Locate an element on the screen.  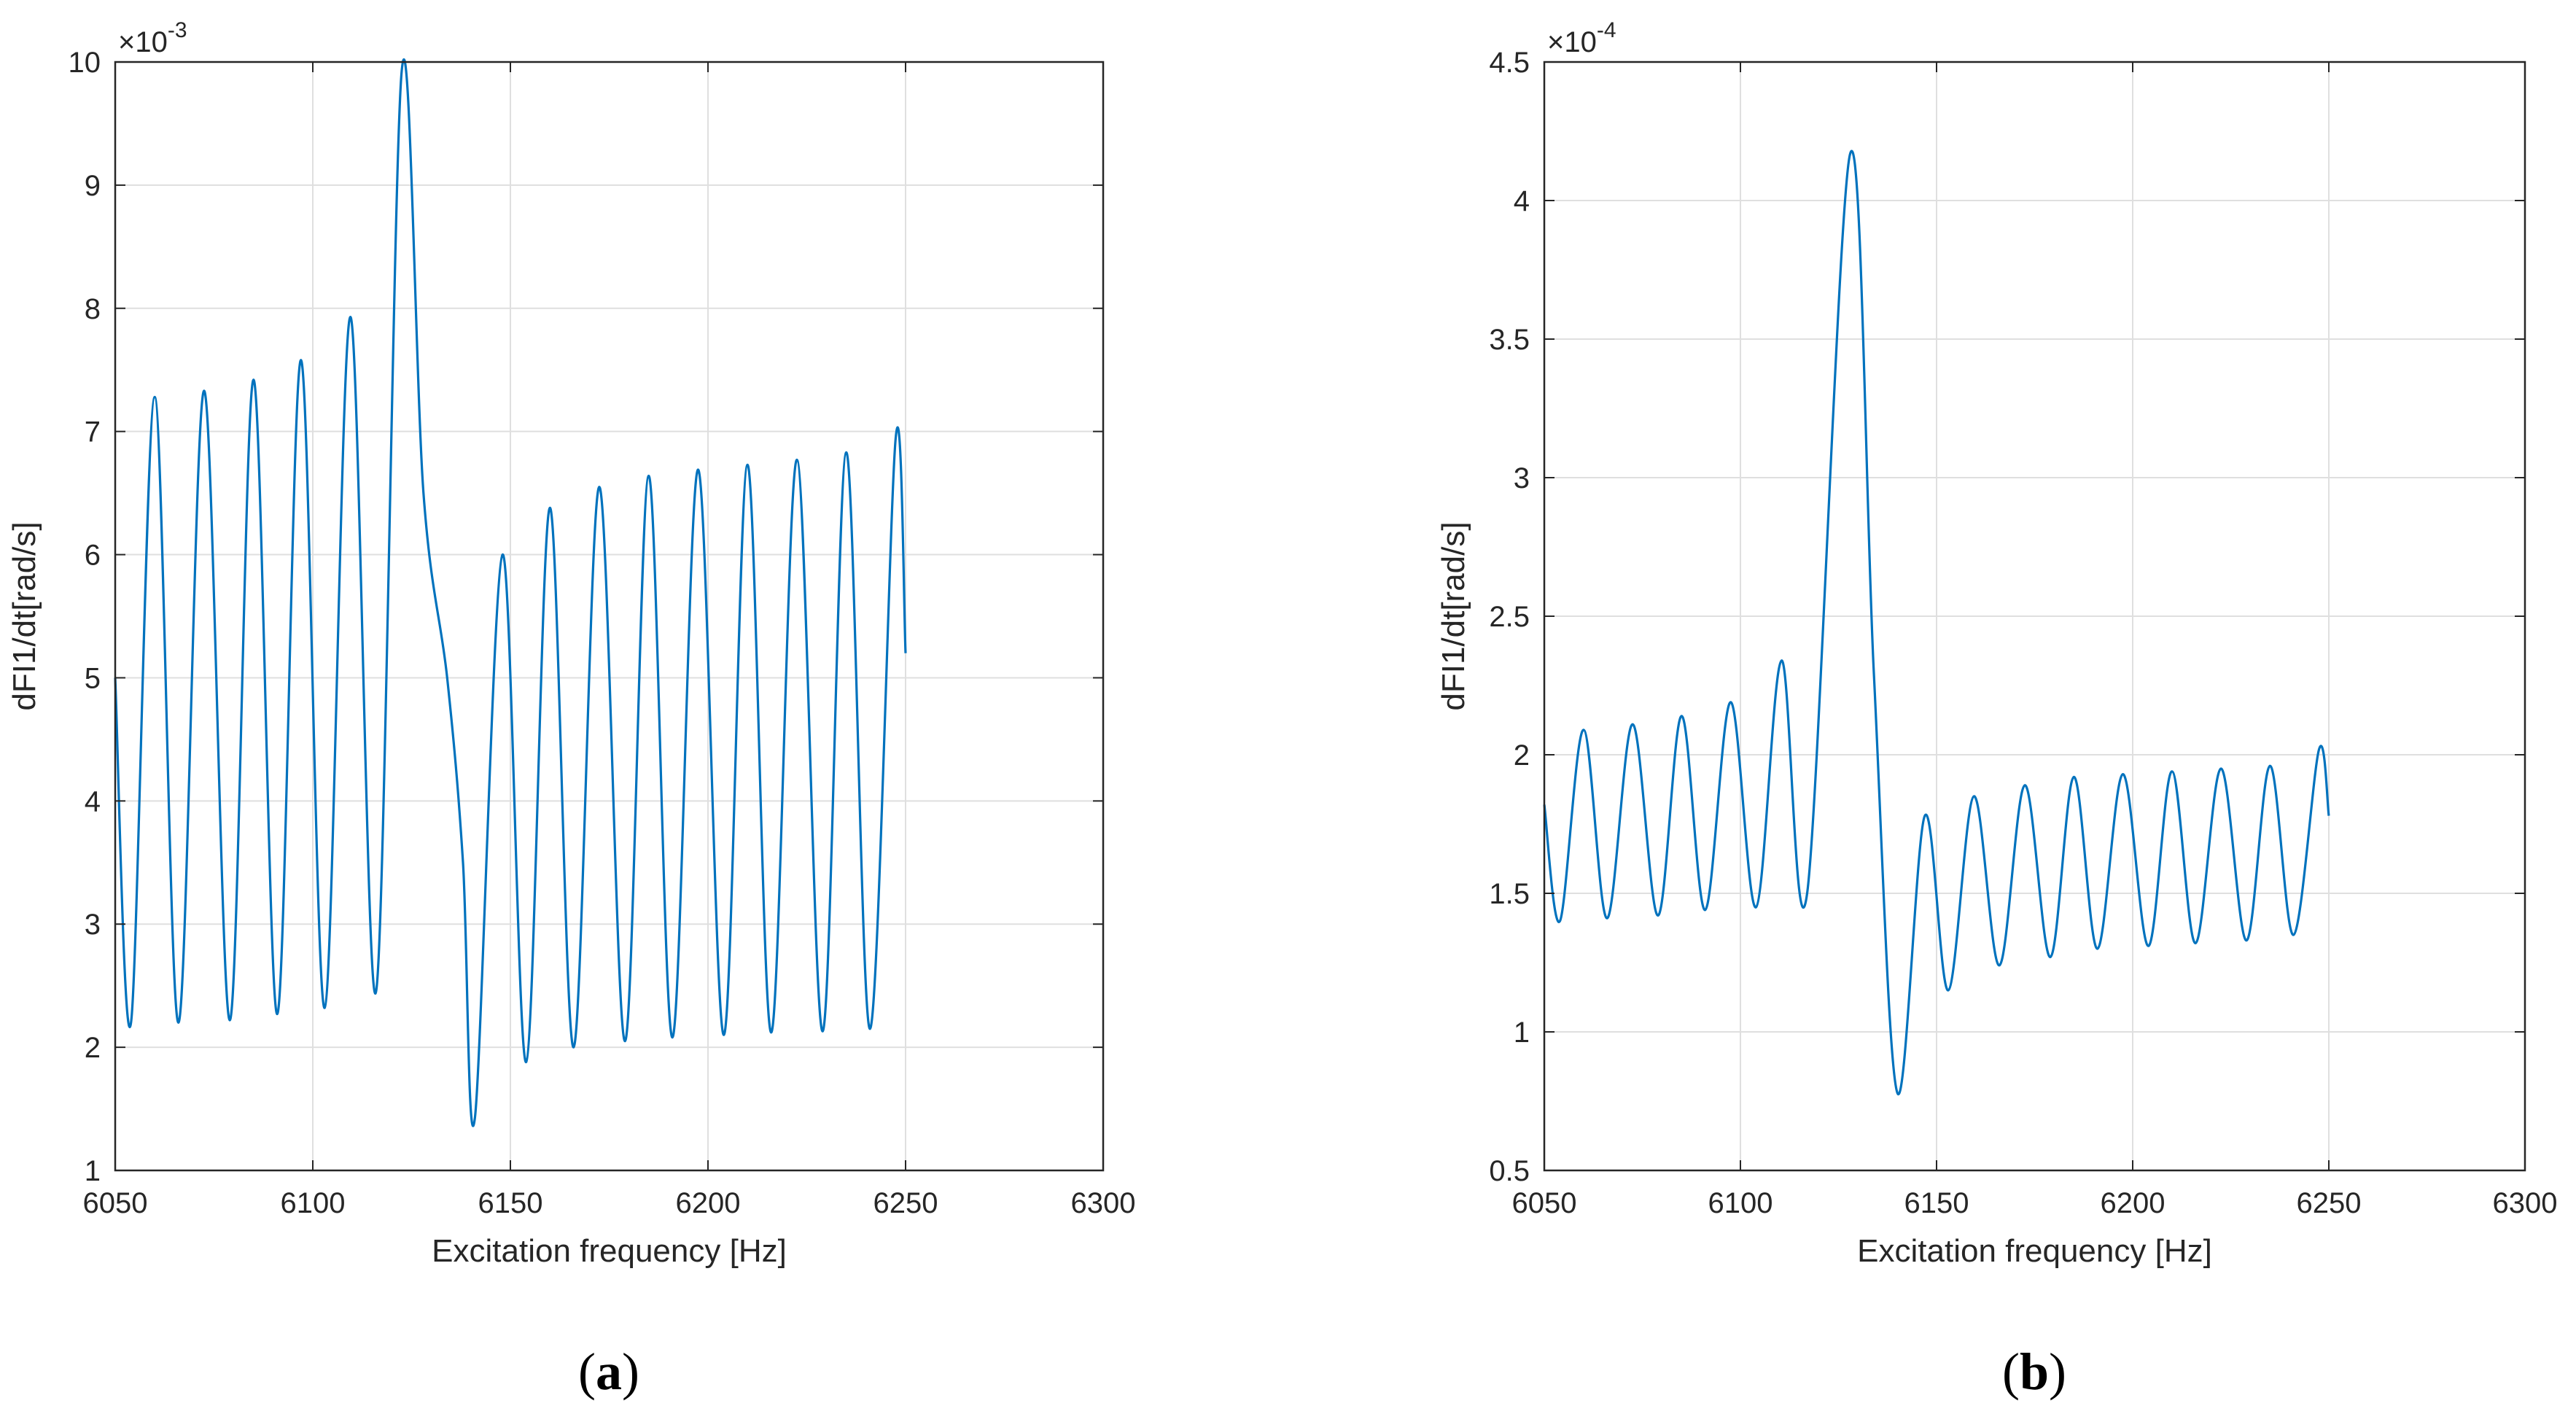
caption-letter: a is located at coordinates (609, 1372).